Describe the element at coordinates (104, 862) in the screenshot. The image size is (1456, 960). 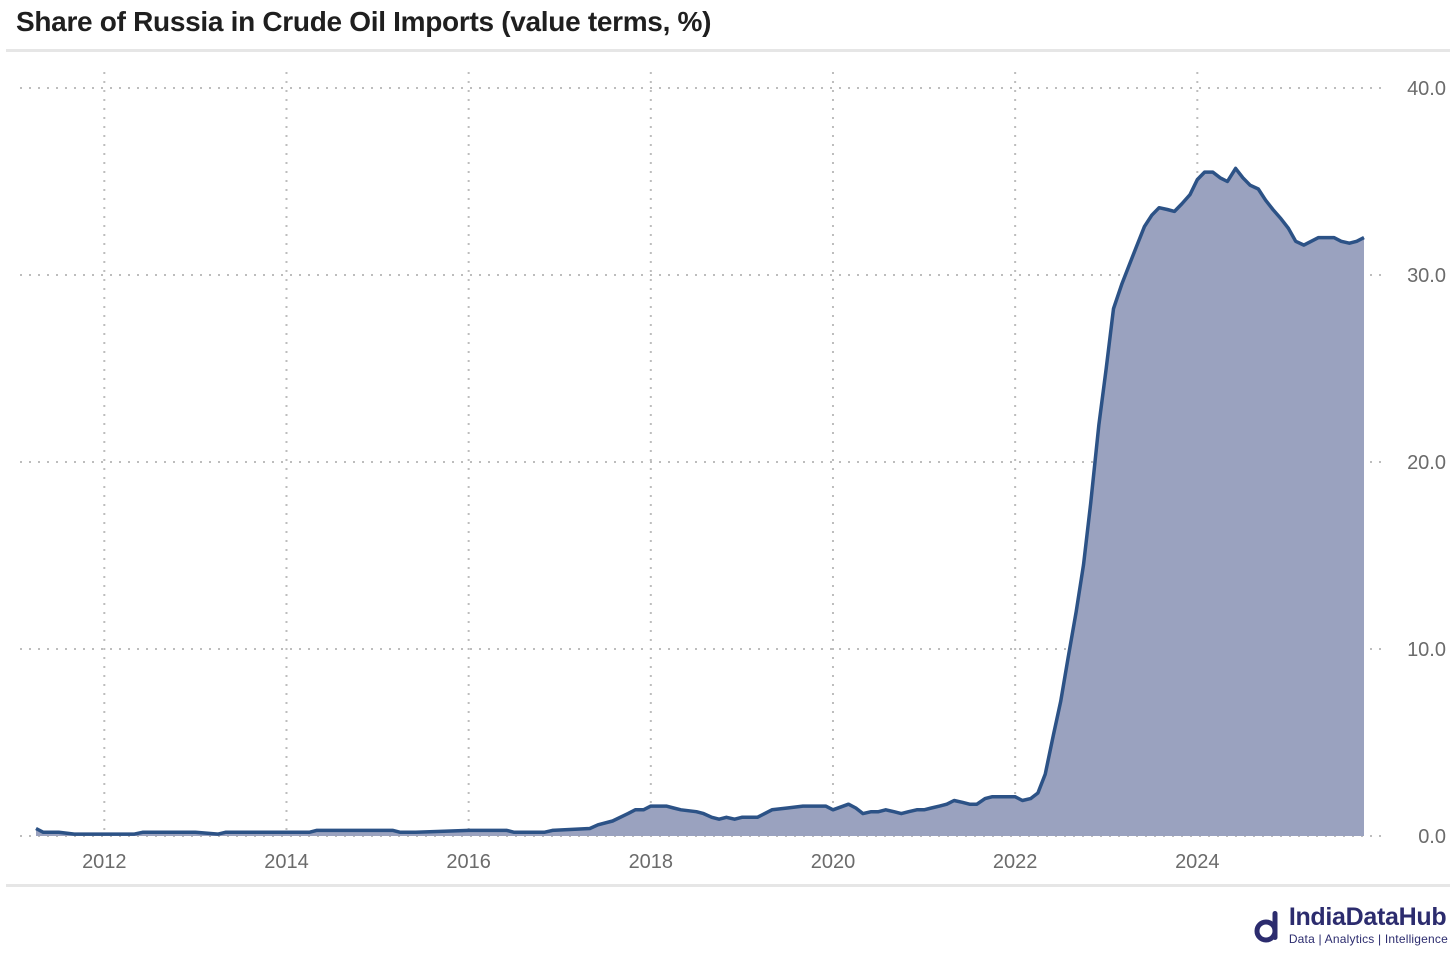
I see `x-tick-label: 2012` at that location.